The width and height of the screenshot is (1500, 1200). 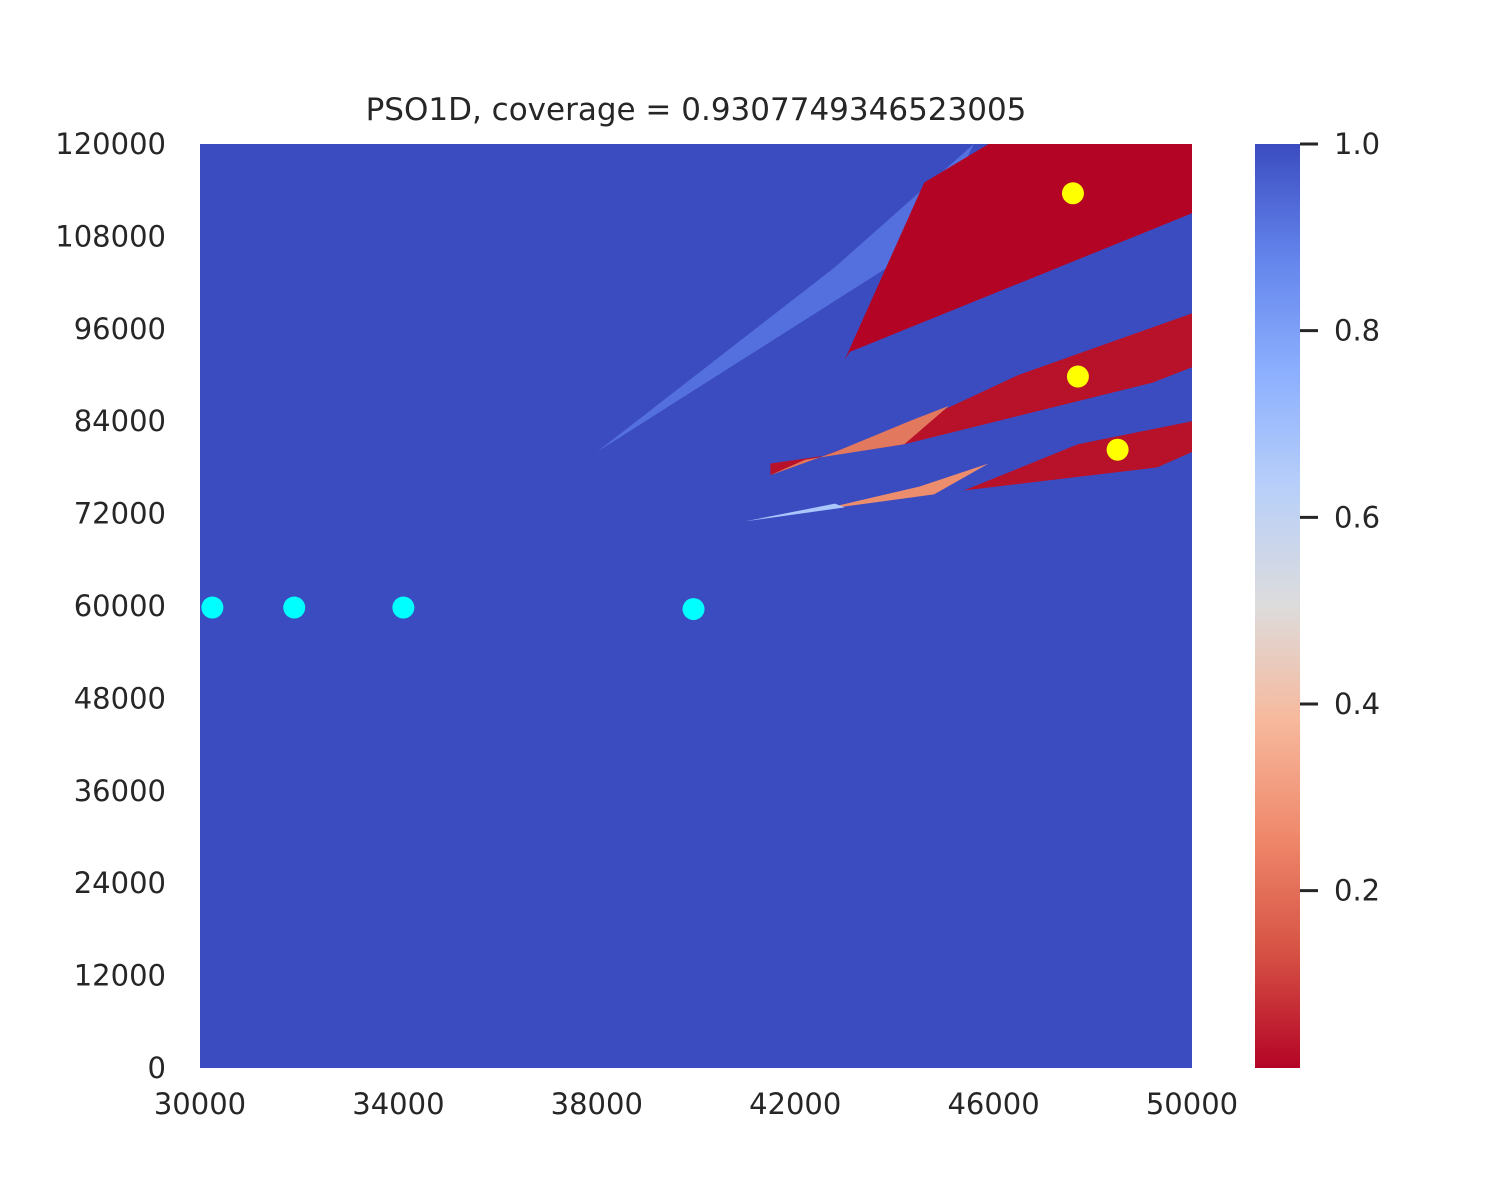 I want to click on region-middle-red-region, so click(x=981, y=394).